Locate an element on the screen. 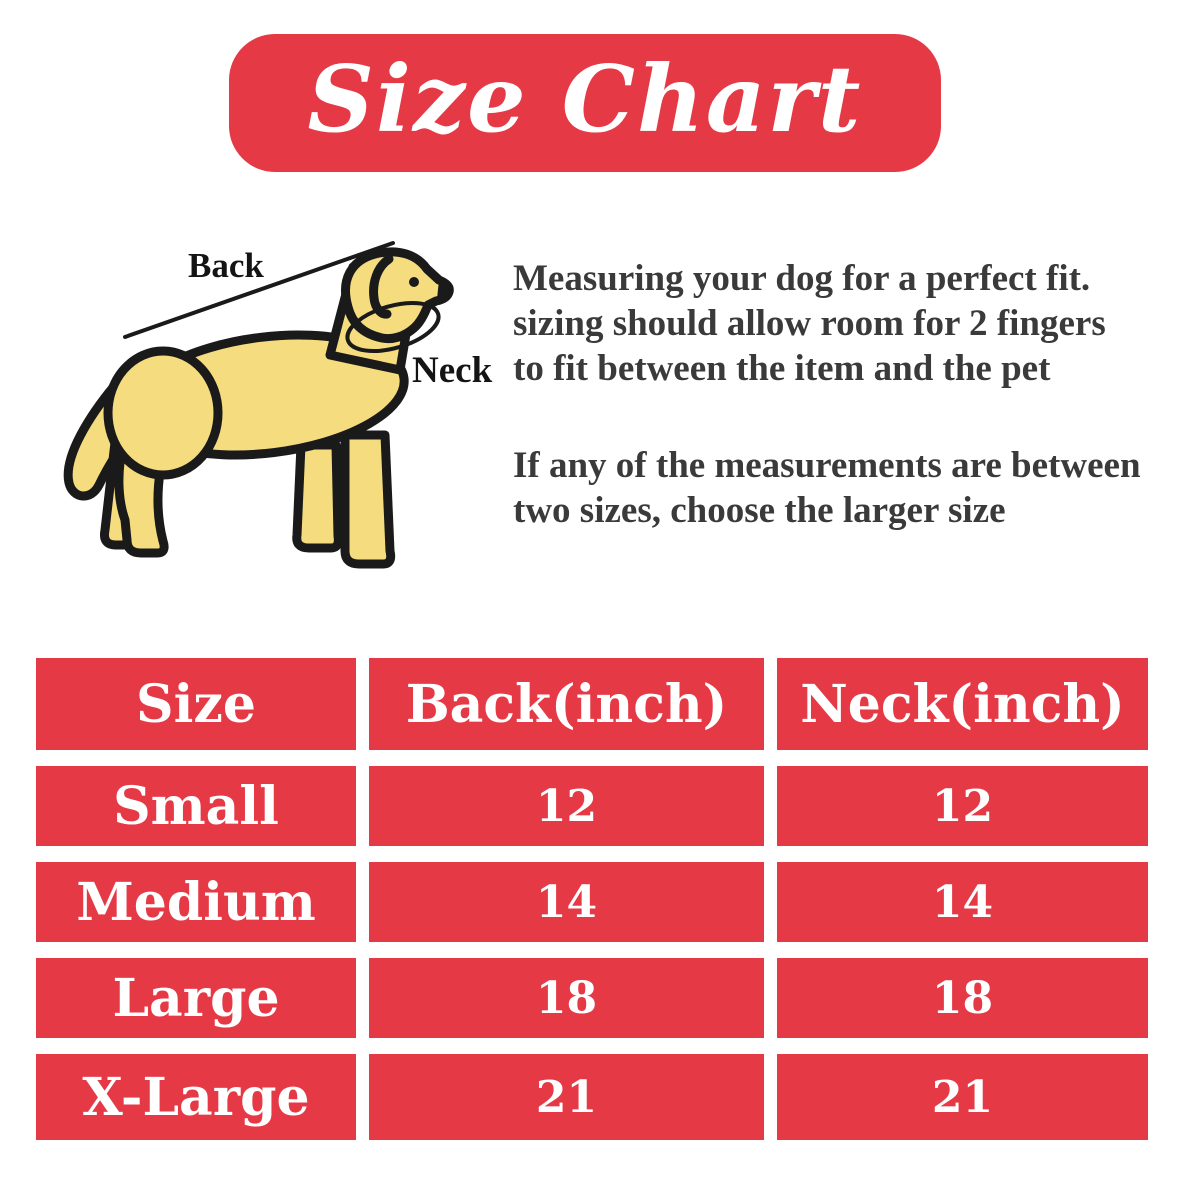 The image size is (1200, 1200). back-measure-line is located at coordinates (259, 290).